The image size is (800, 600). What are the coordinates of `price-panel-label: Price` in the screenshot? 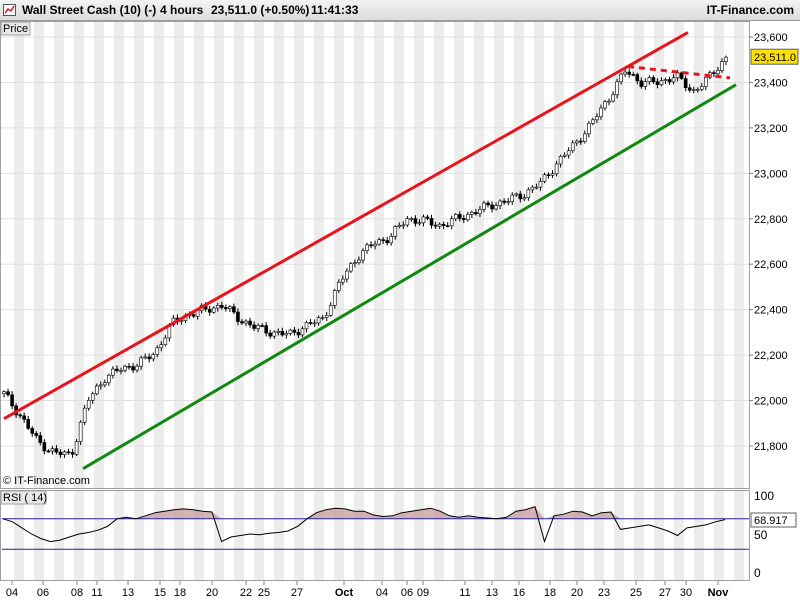 It's located at (15, 29).